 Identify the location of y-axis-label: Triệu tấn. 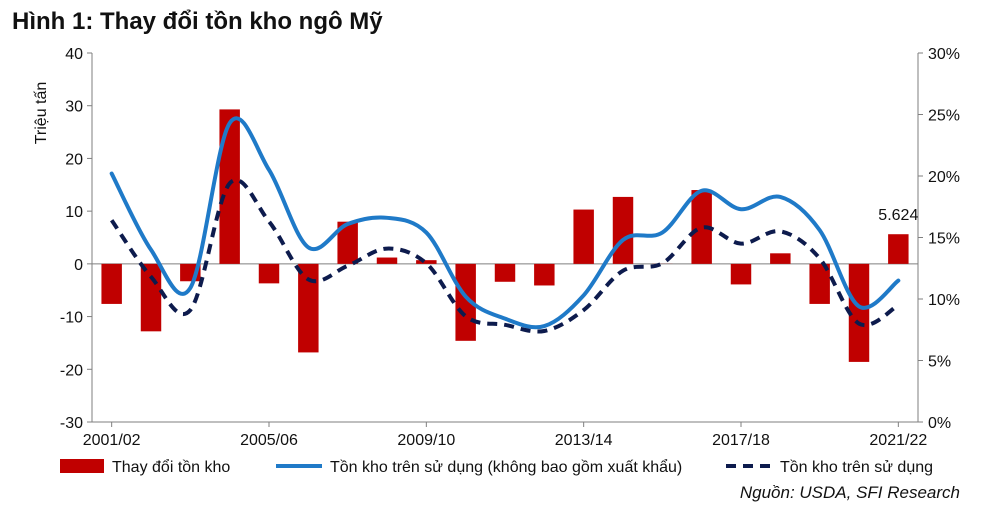
(41, 113).